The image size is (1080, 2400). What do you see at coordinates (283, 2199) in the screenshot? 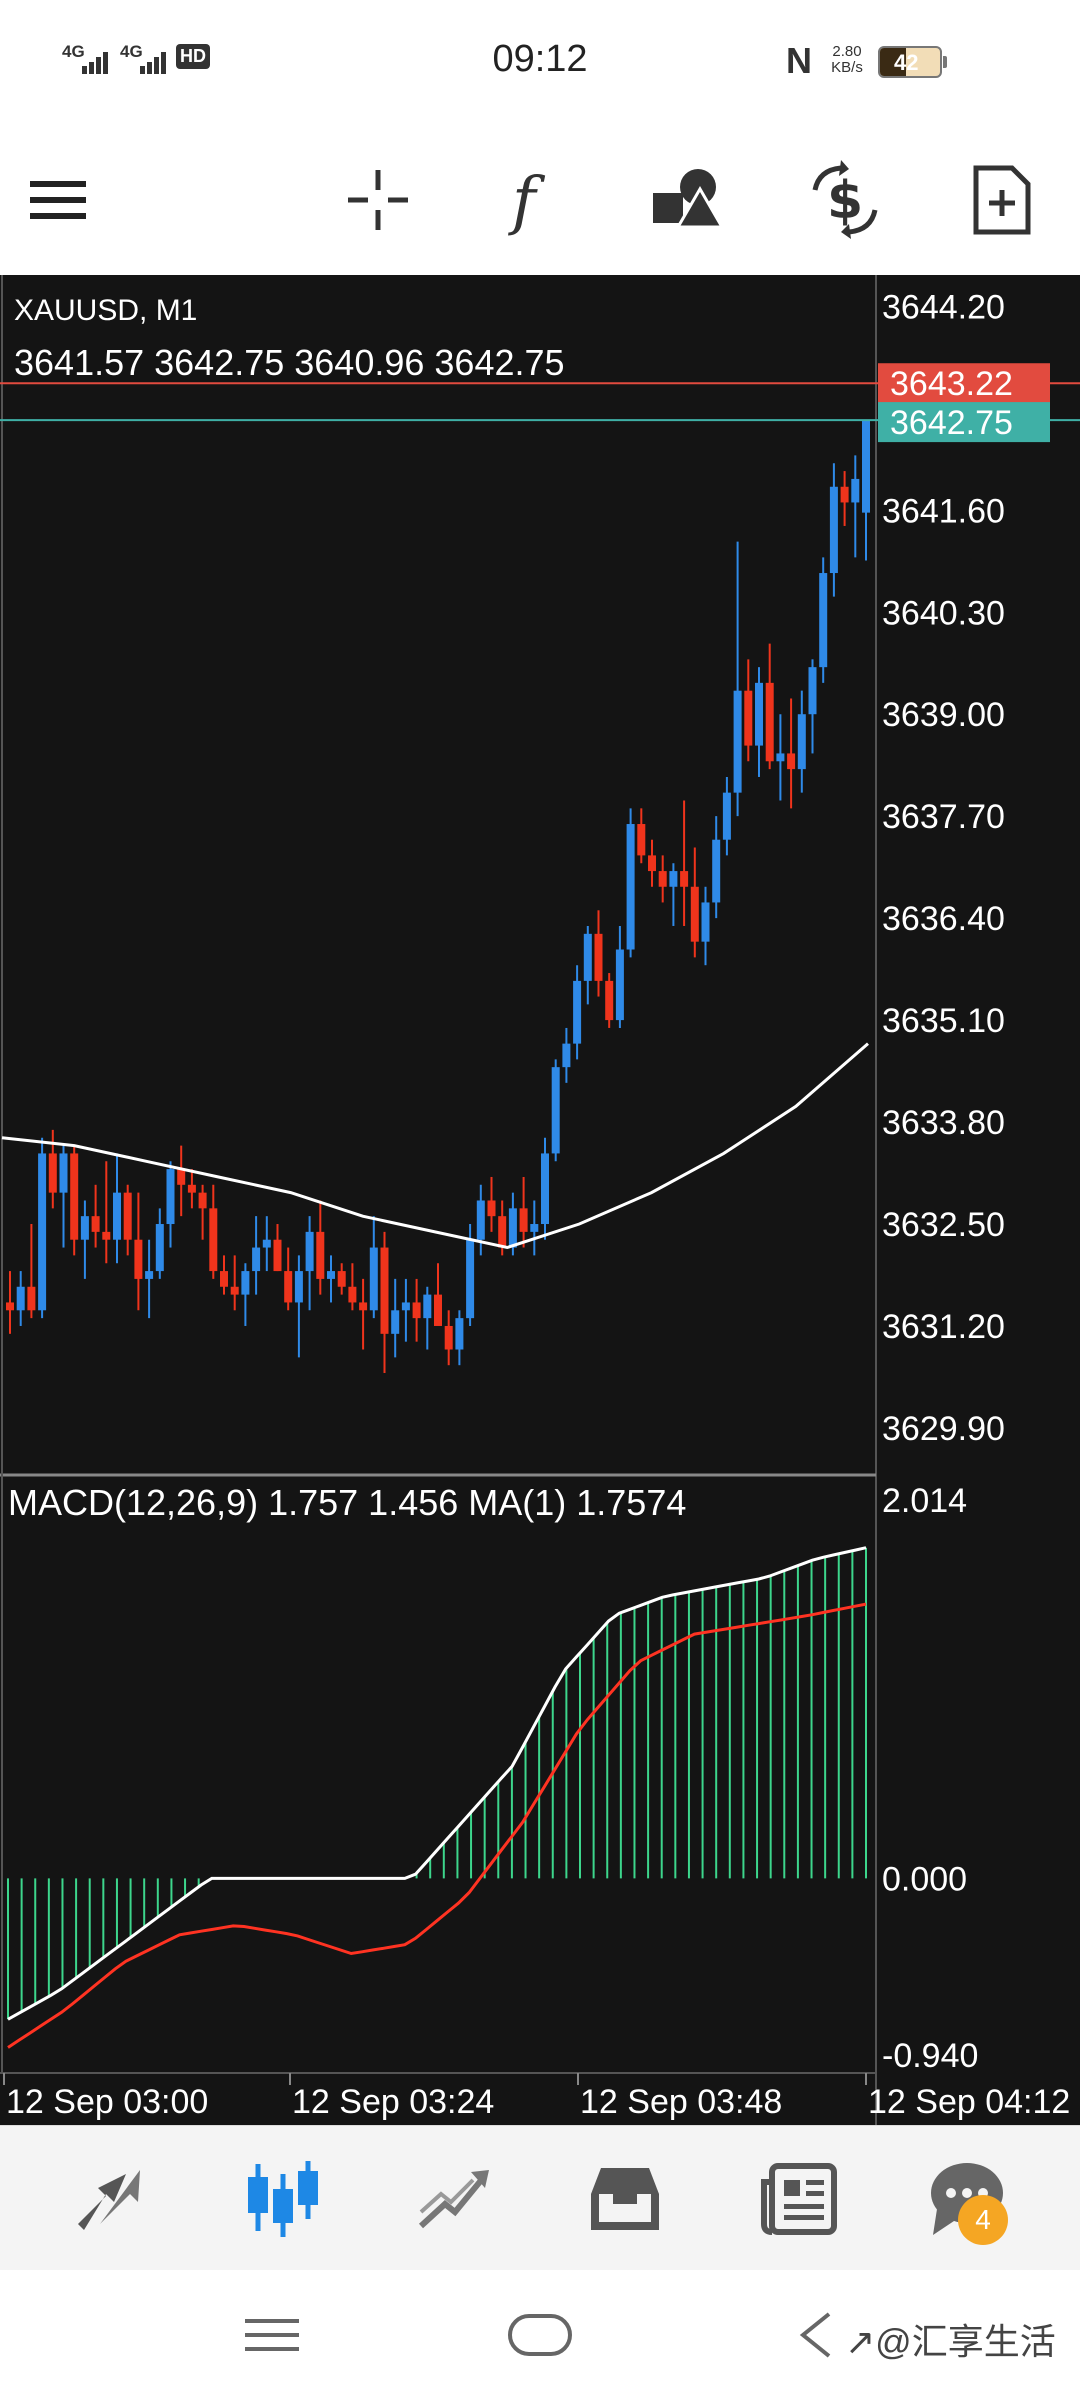
I see `chart-tab` at bounding box center [283, 2199].